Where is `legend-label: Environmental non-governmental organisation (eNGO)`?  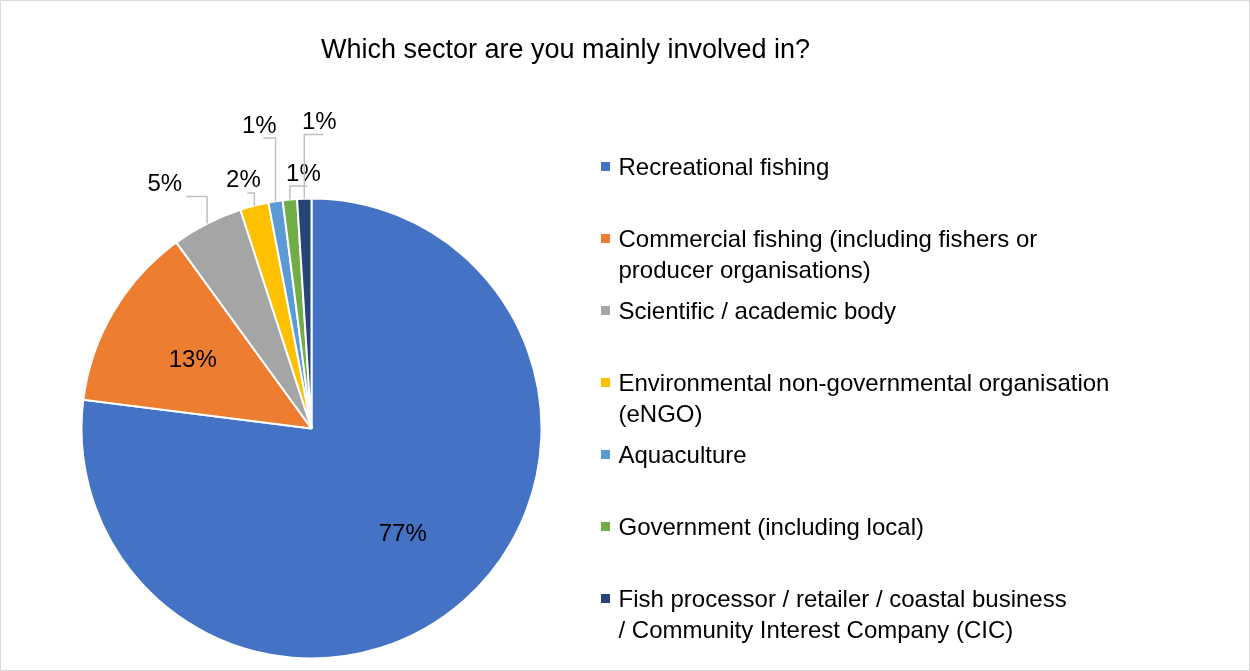
legend-label: Environmental non-governmental organisation (eNGO) is located at coordinates (864, 397).